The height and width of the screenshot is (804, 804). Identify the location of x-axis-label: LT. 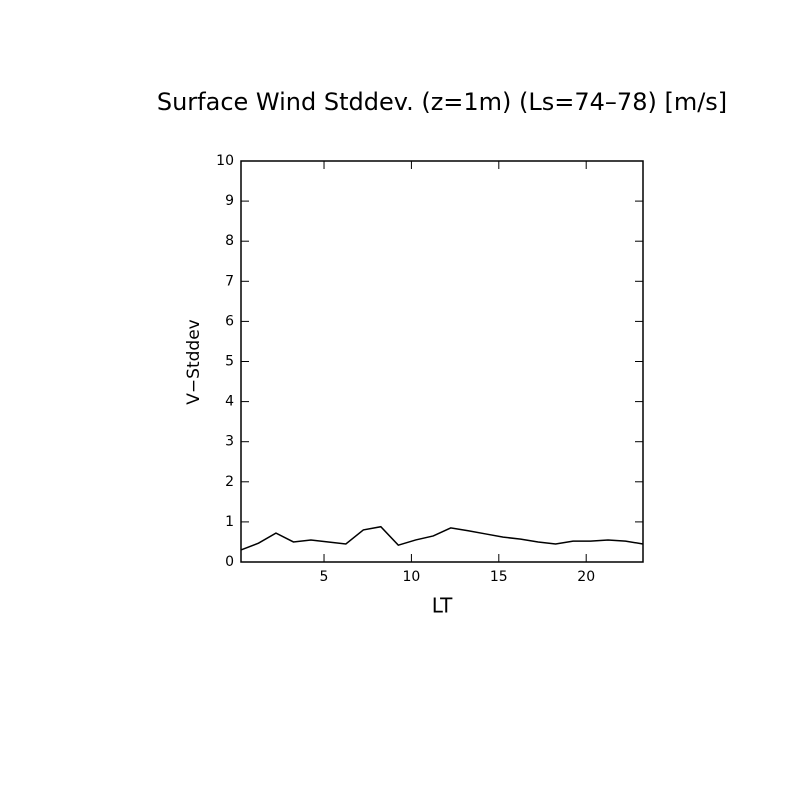
(442, 606).